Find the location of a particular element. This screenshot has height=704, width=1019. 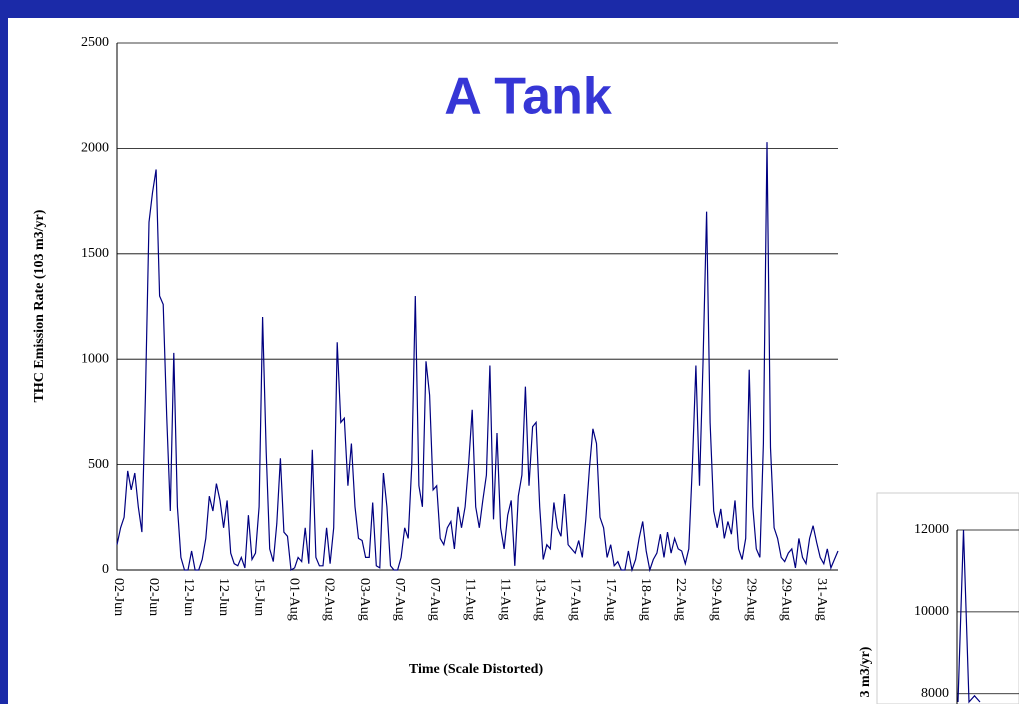

x-tick-label: 01-Aug is located at coordinates (294, 599).